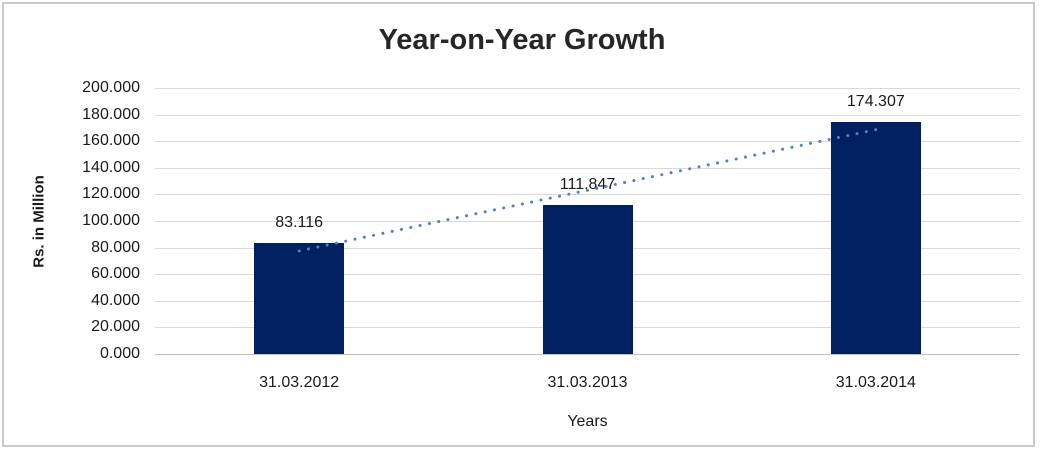  I want to click on y-tick-label: 180.000, so click(111, 114).